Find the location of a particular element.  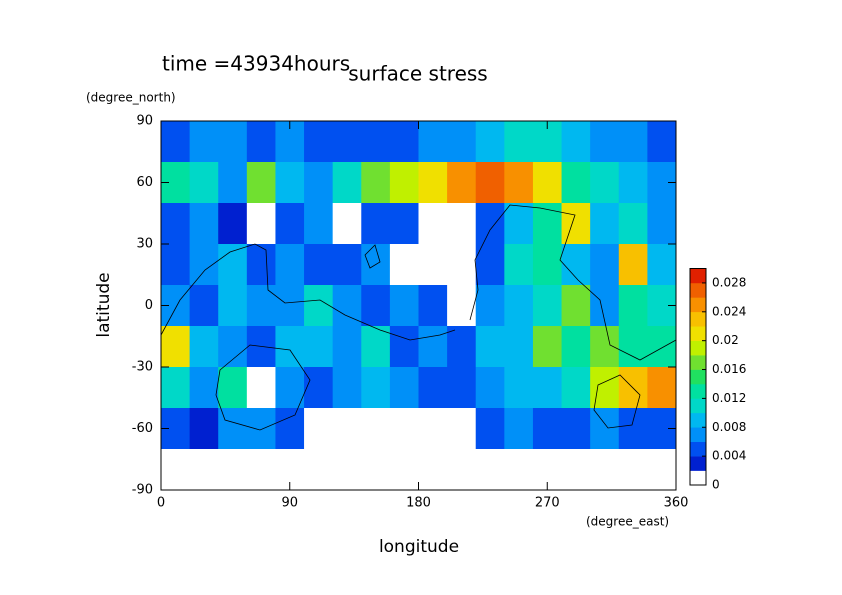

y-tick-label: 60 is located at coordinates (144, 182).